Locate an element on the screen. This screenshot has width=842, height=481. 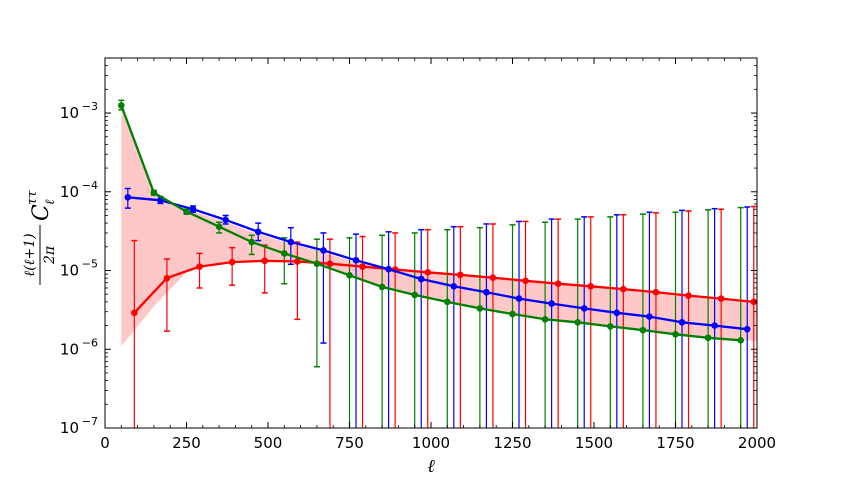
y-tick-exponent: −7 is located at coordinates (90, 421).